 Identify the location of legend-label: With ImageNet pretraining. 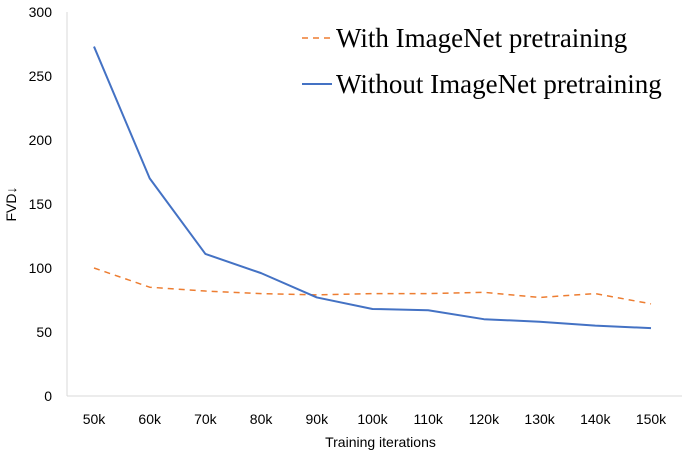
(481, 38).